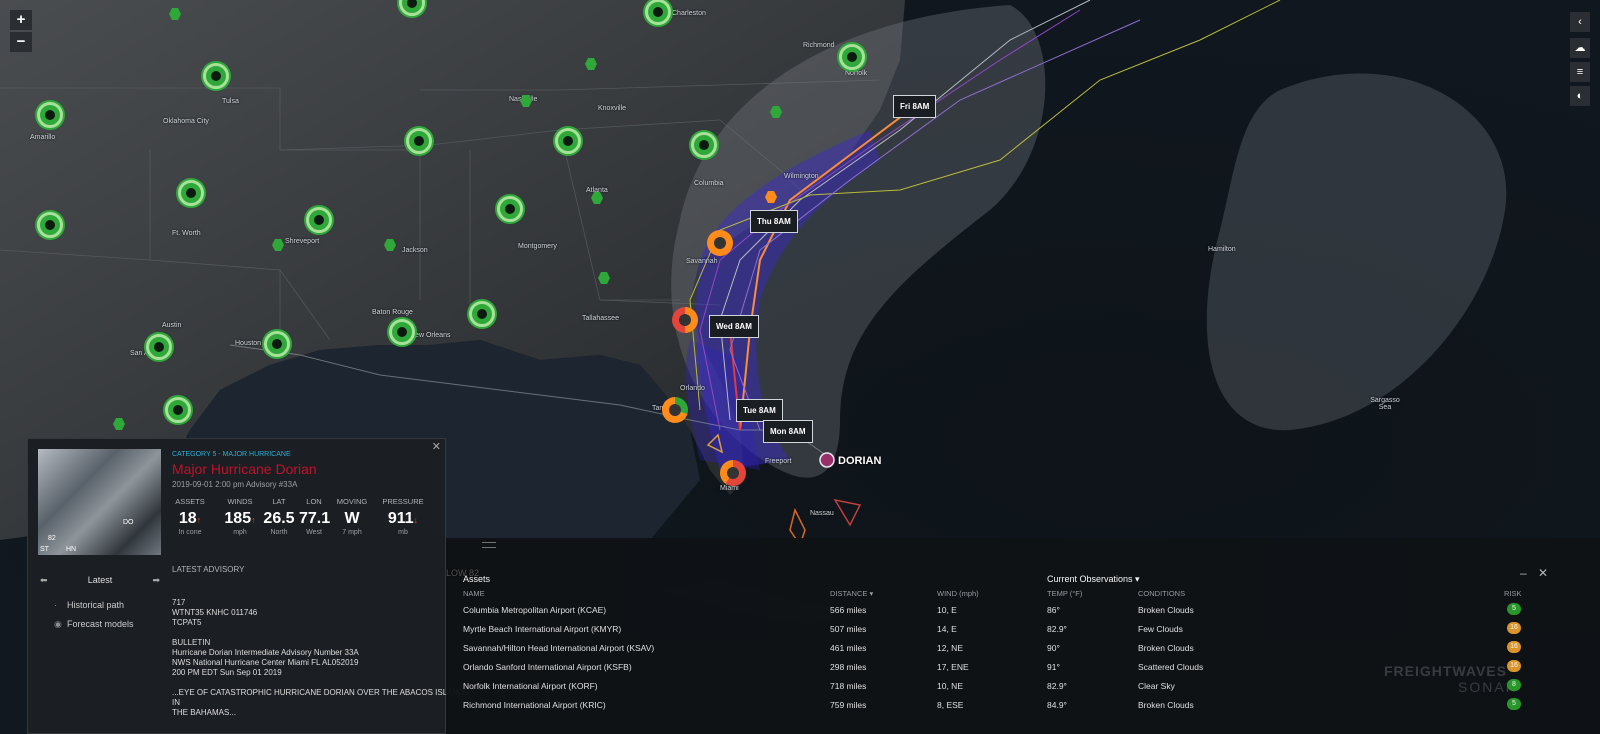 Image resolution: width=1600 pixels, height=734 pixels. What do you see at coordinates (156, 580) in the screenshot?
I see `arrow-right-icon: ➡` at bounding box center [156, 580].